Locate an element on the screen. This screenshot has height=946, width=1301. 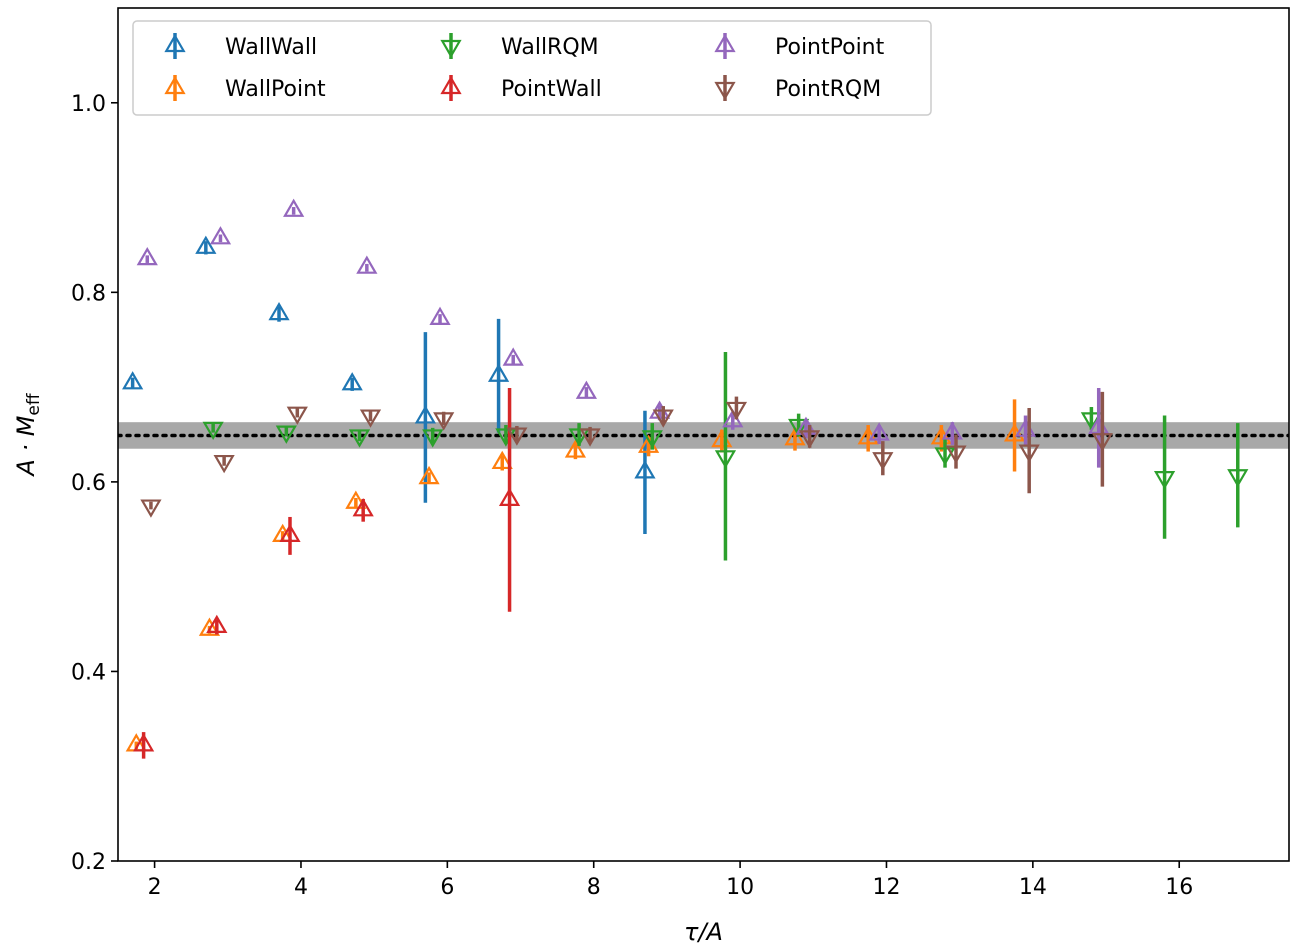
legend-item-wallwall: WallWall is located at coordinates (240, 46).